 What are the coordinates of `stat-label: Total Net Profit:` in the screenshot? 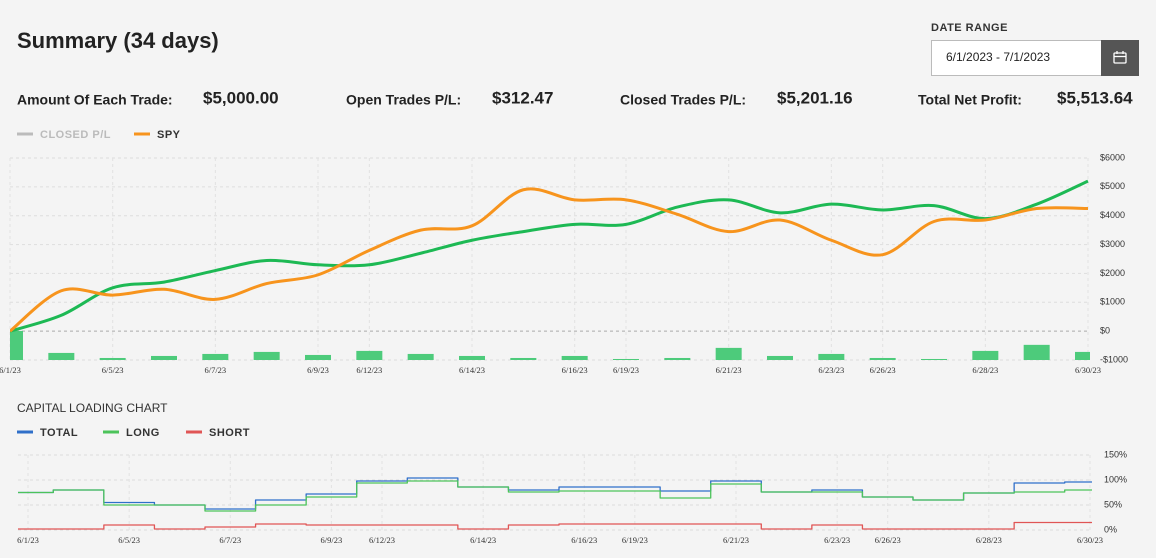 It's located at (970, 100).